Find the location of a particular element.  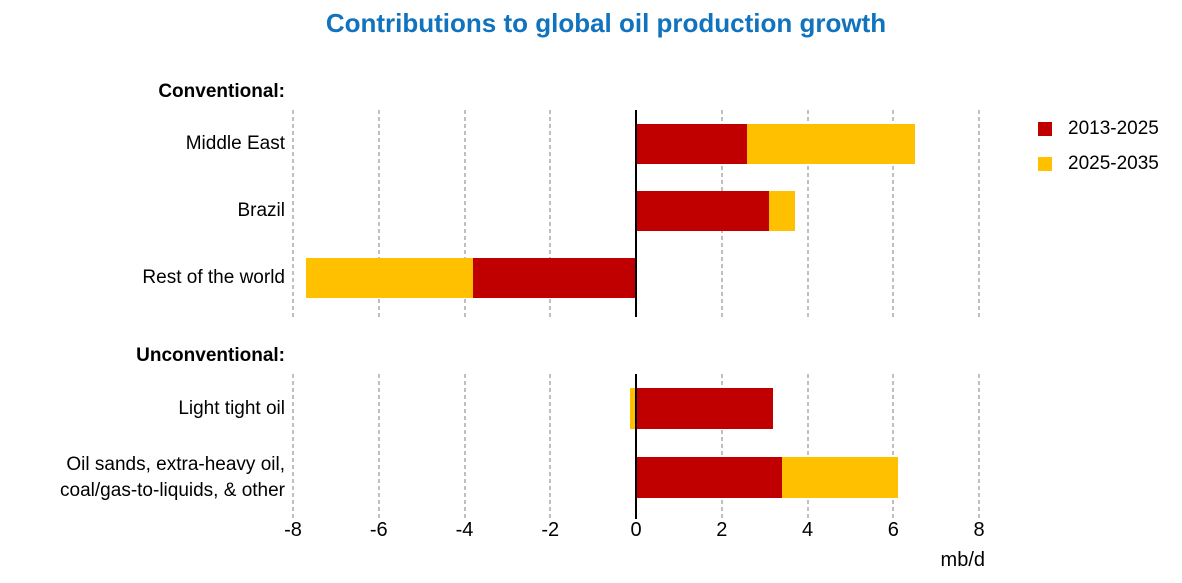

legend-item: 2025-2035 is located at coordinates (1098, 163).